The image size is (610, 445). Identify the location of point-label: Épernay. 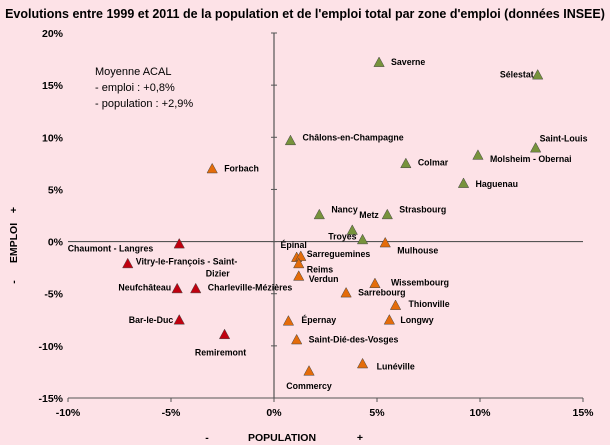
(318, 320).